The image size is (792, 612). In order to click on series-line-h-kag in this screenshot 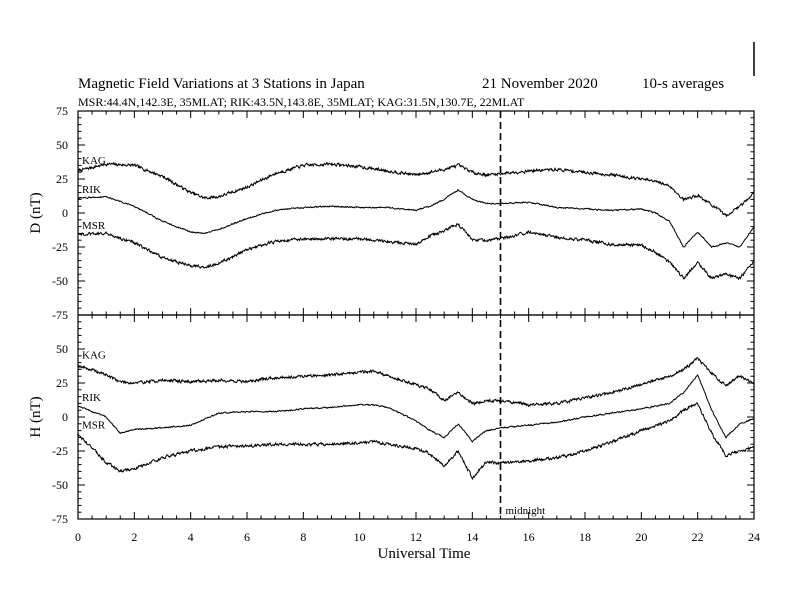, I will do `click(416, 382)`.